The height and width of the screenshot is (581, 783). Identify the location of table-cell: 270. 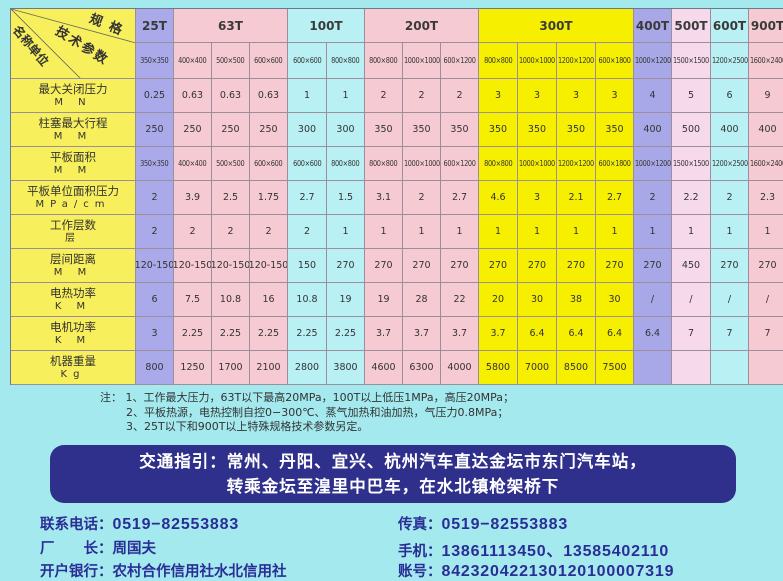
(766, 266).